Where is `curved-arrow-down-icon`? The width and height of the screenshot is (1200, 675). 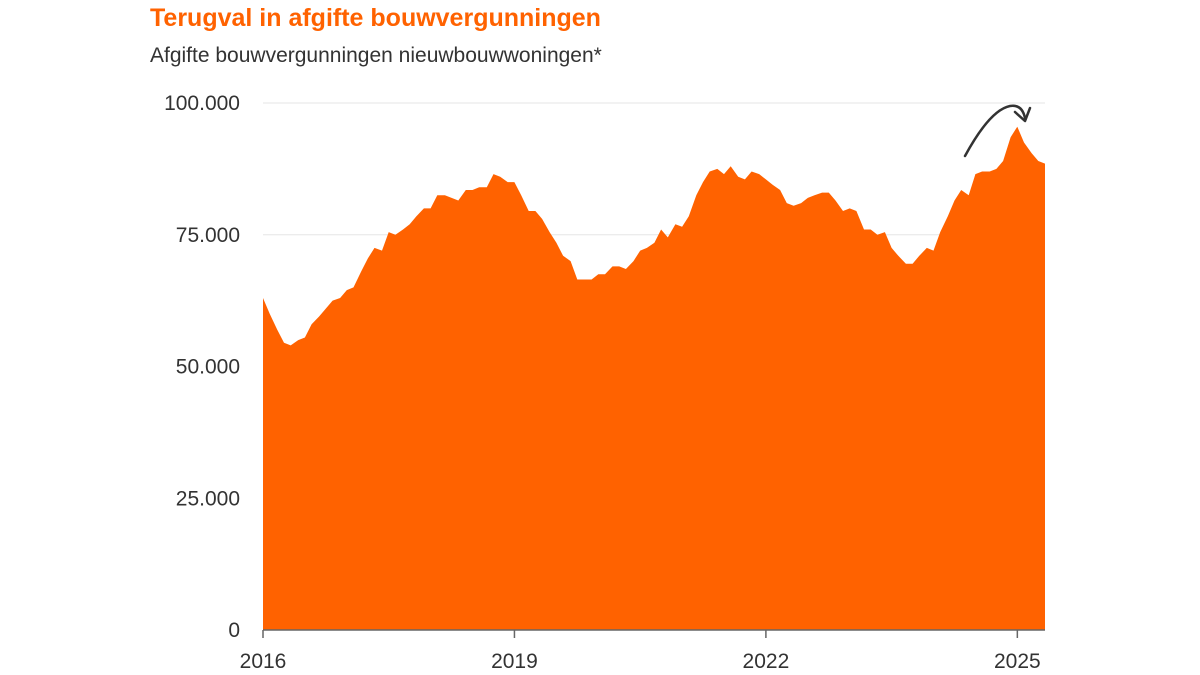
curved-arrow-down-icon is located at coordinates (997, 131).